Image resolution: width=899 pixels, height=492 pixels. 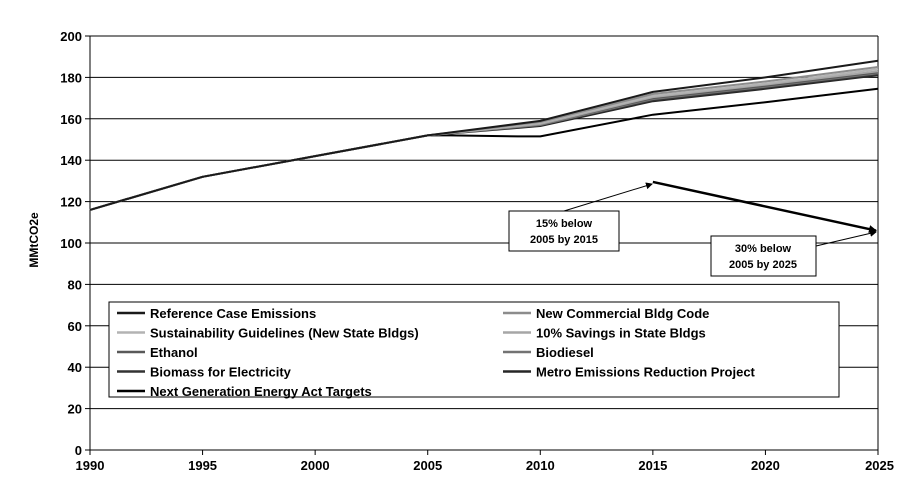 What do you see at coordinates (202, 465) in the screenshot?
I see `x-tick-label: 1995` at bounding box center [202, 465].